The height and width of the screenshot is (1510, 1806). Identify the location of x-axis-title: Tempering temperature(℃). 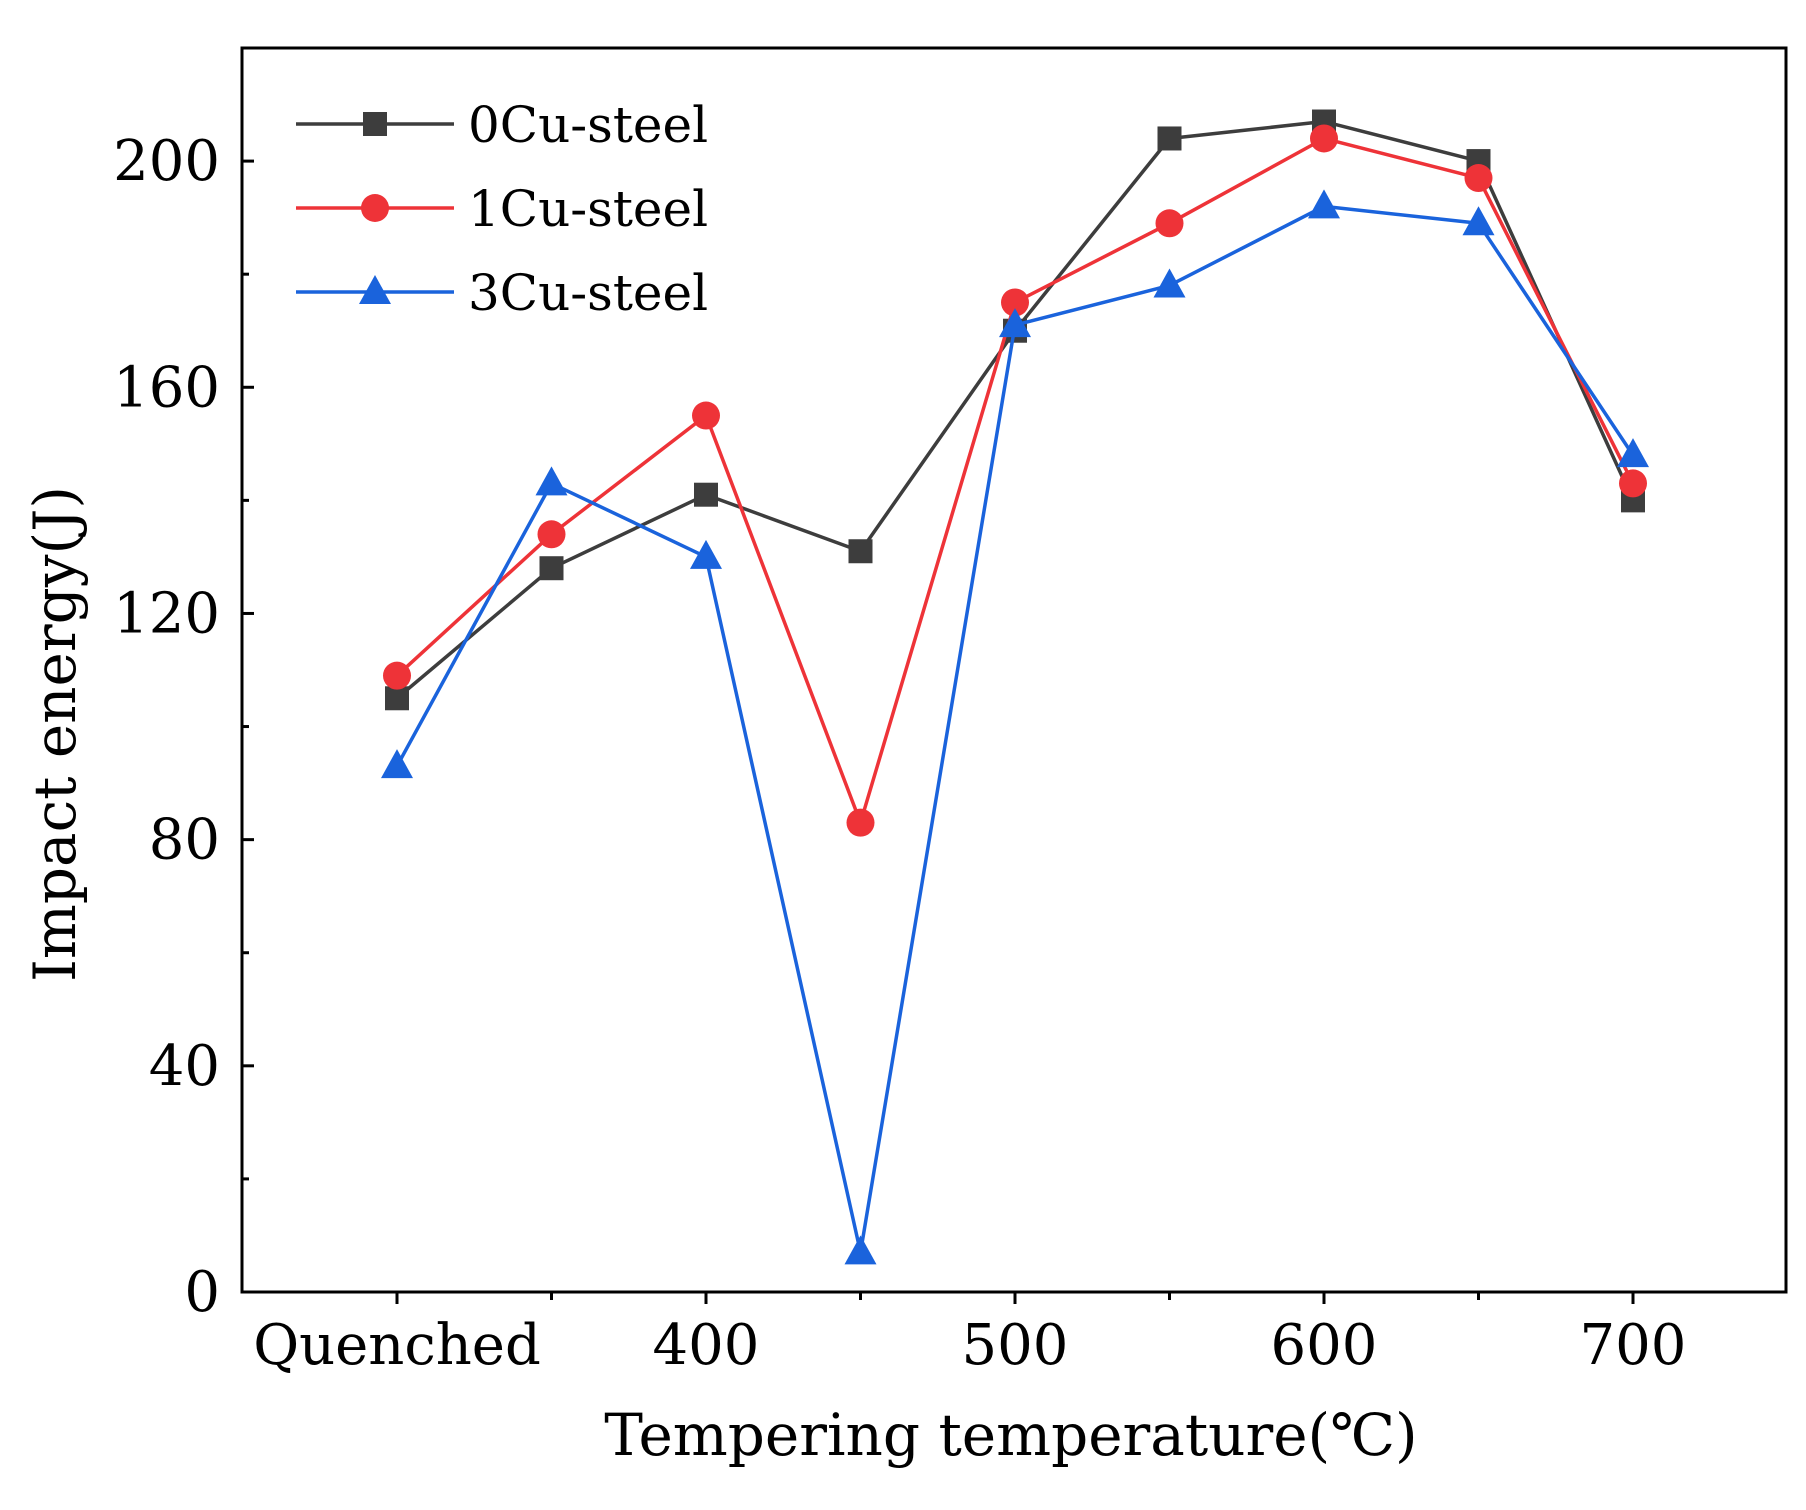
(1010, 1435).